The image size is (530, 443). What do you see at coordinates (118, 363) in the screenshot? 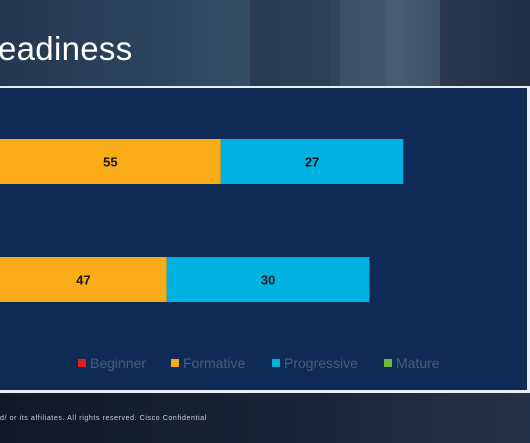
I see `legend-label-beginner: Beginner` at bounding box center [118, 363].